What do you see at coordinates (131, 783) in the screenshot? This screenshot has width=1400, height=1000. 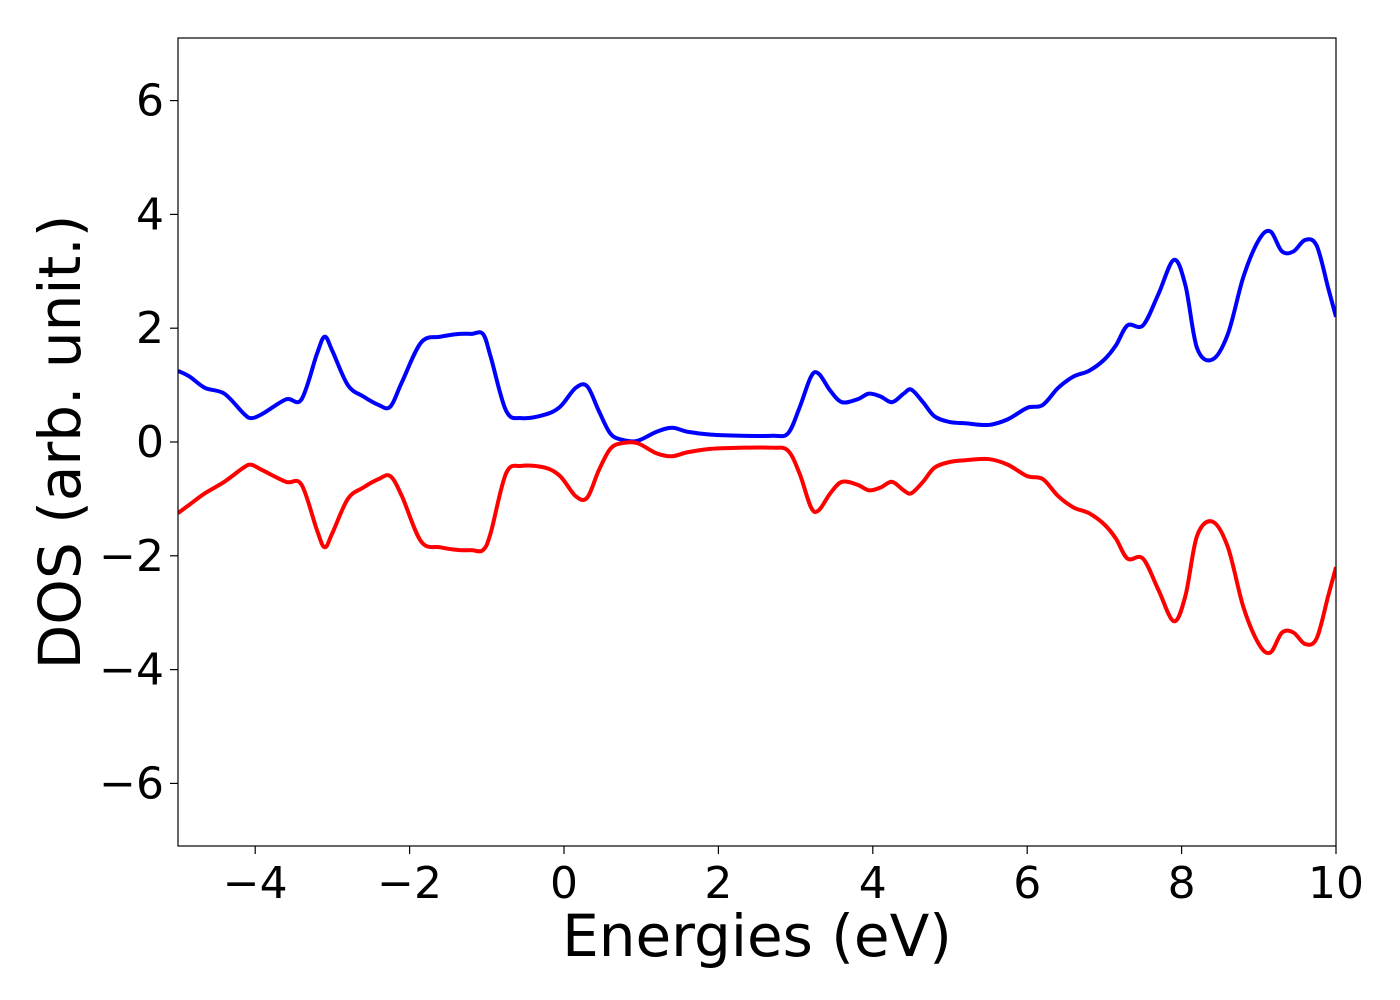 I see `y-tick-label: −6` at bounding box center [131, 783].